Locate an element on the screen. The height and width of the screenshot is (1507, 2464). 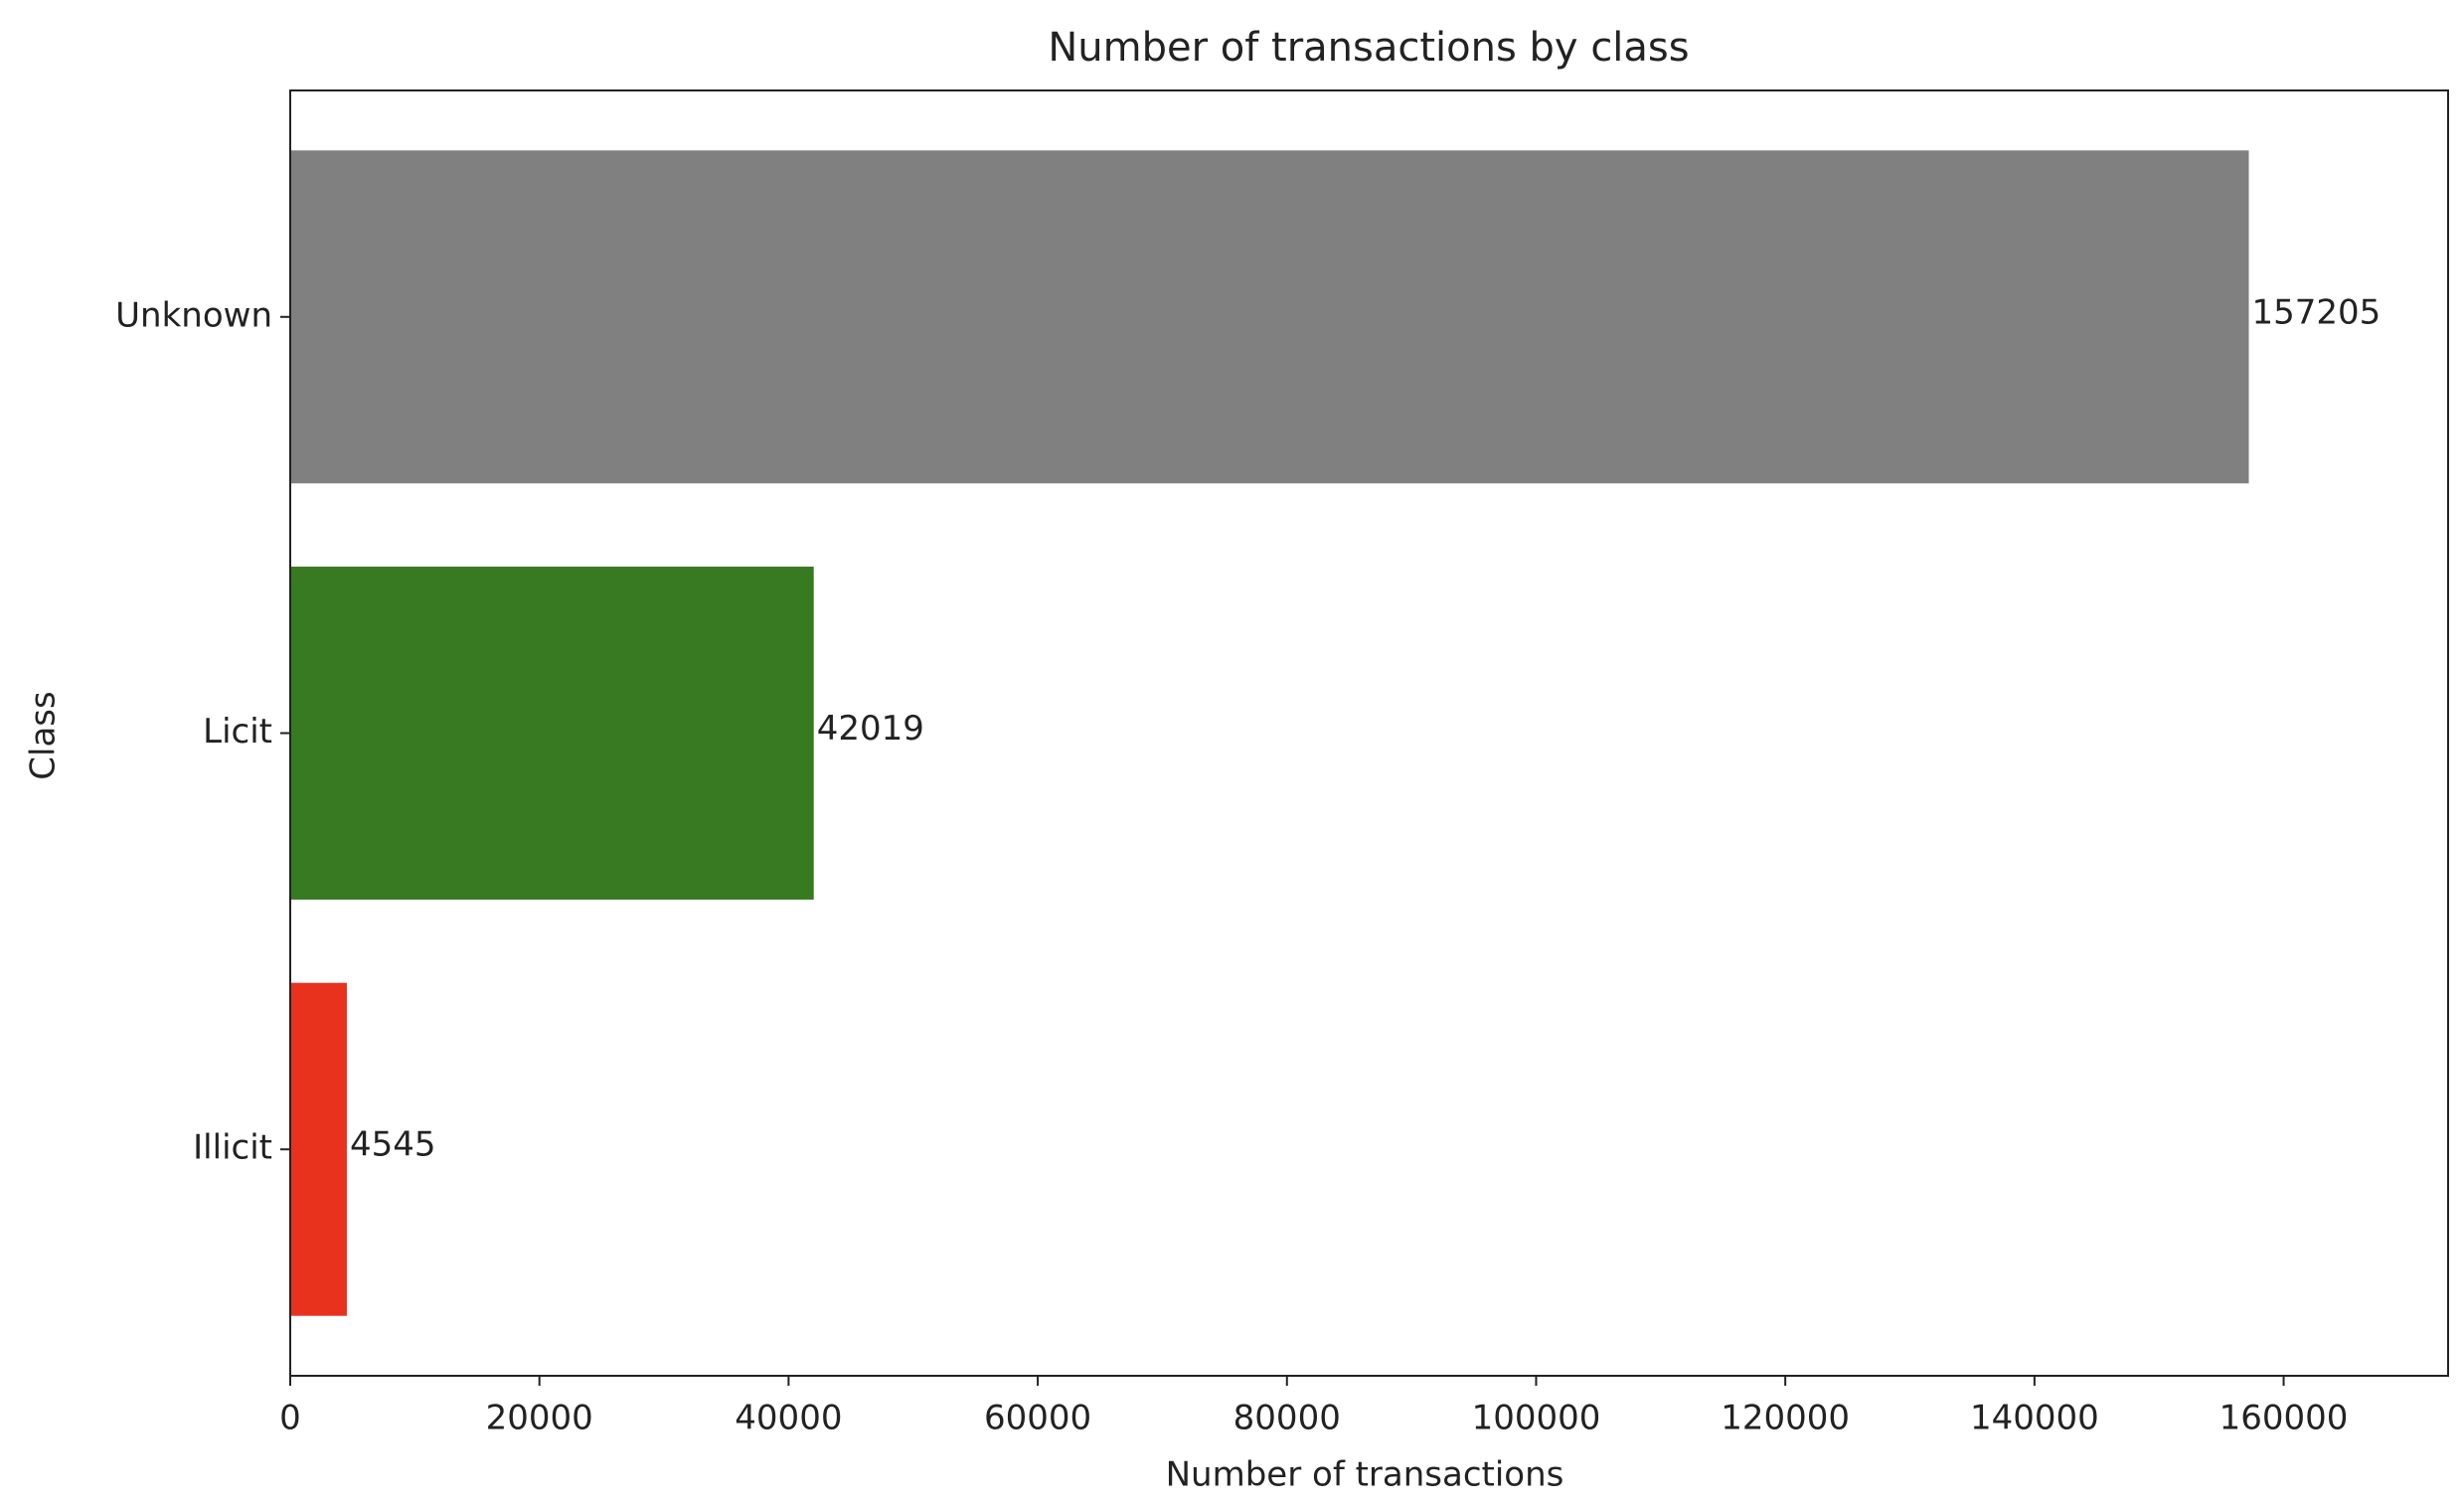
y-axis-label: Class is located at coordinates (44, 735).